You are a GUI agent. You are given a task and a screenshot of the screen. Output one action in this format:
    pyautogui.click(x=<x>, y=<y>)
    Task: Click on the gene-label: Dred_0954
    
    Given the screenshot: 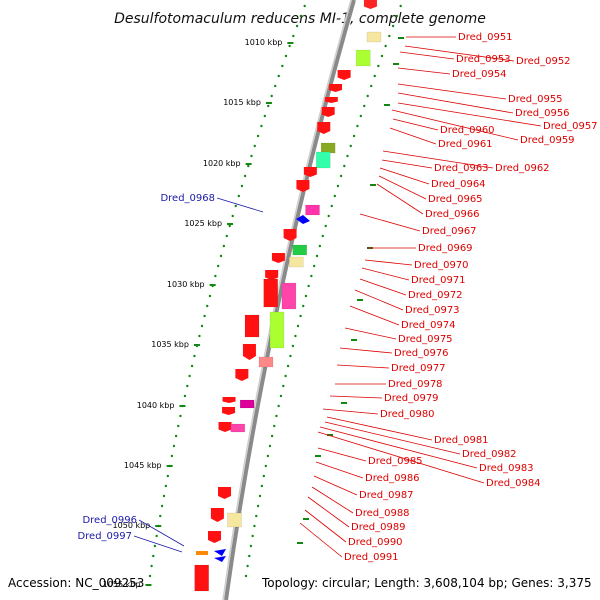 What is the action you would take?
    pyautogui.click(x=479, y=74)
    